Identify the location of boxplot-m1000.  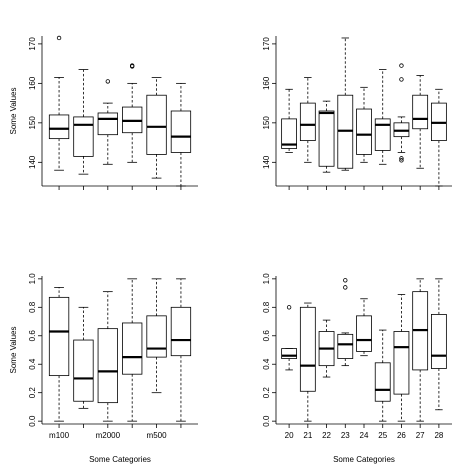
(83, 357).